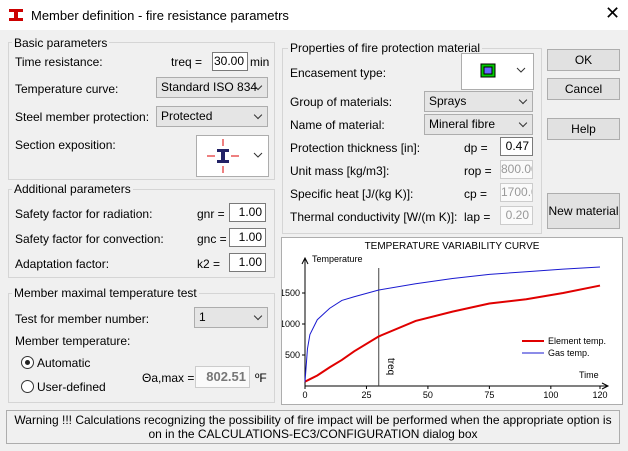 The width and height of the screenshot is (628, 451). Describe the element at coordinates (27, 386) in the screenshot. I see `radio` at that location.